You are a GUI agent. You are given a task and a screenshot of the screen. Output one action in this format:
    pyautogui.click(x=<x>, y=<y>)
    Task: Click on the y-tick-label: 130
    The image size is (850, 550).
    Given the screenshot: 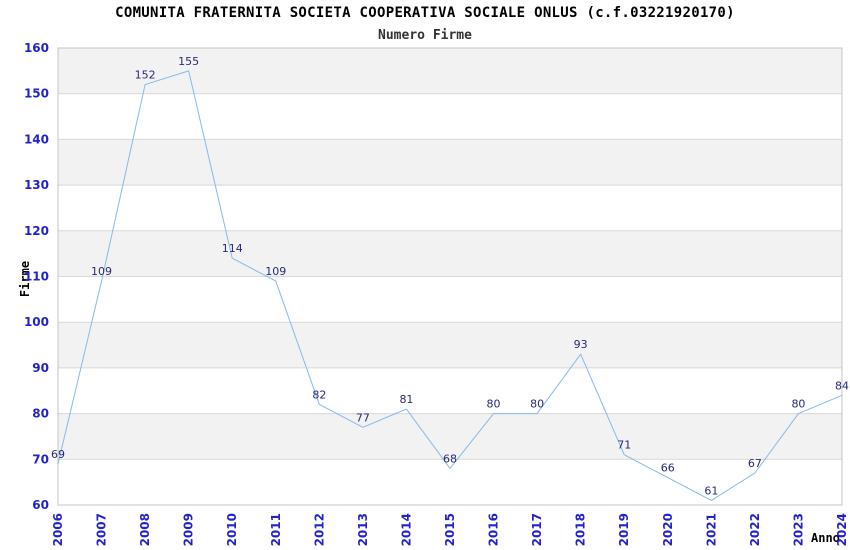 What is the action you would take?
    pyautogui.click(x=36, y=185)
    